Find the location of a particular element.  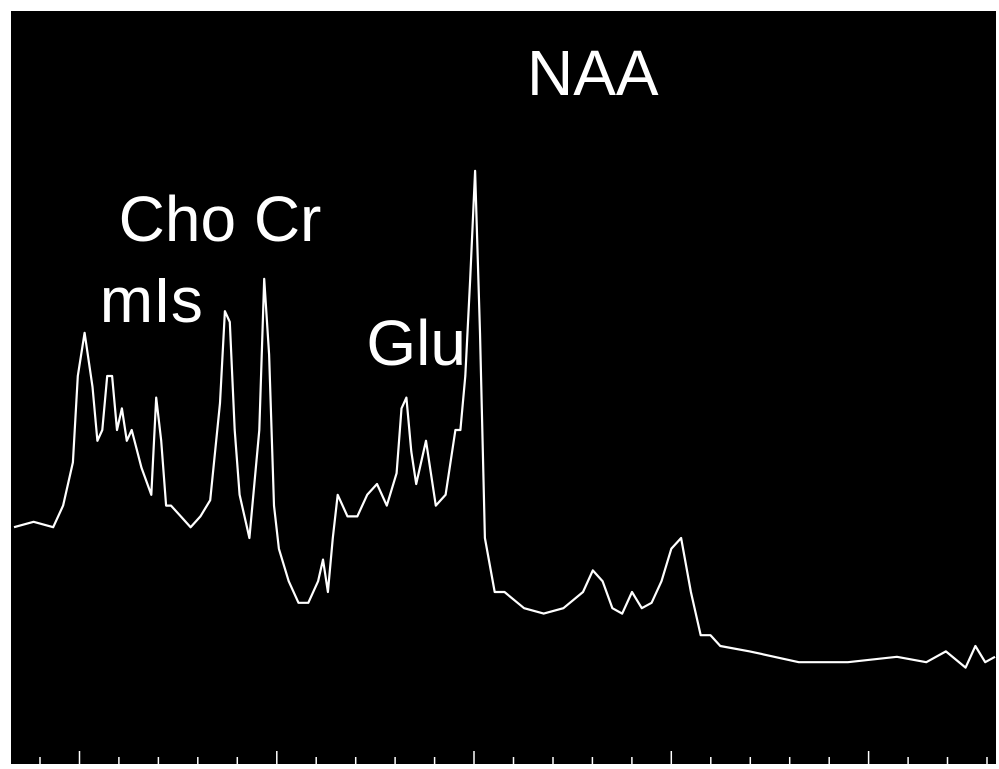

peak-label-cho-cr: Cho Cr is located at coordinates (220, 219).